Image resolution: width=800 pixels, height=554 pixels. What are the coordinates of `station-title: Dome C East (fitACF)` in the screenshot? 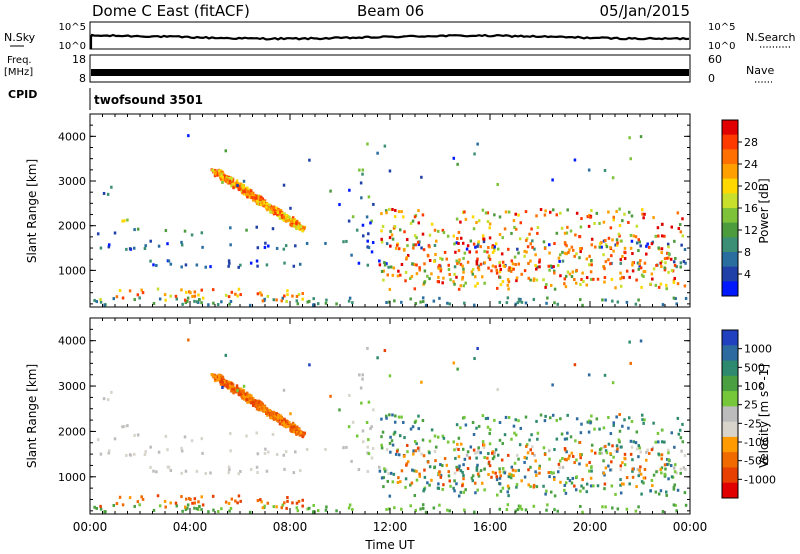 It's located at (171, 11).